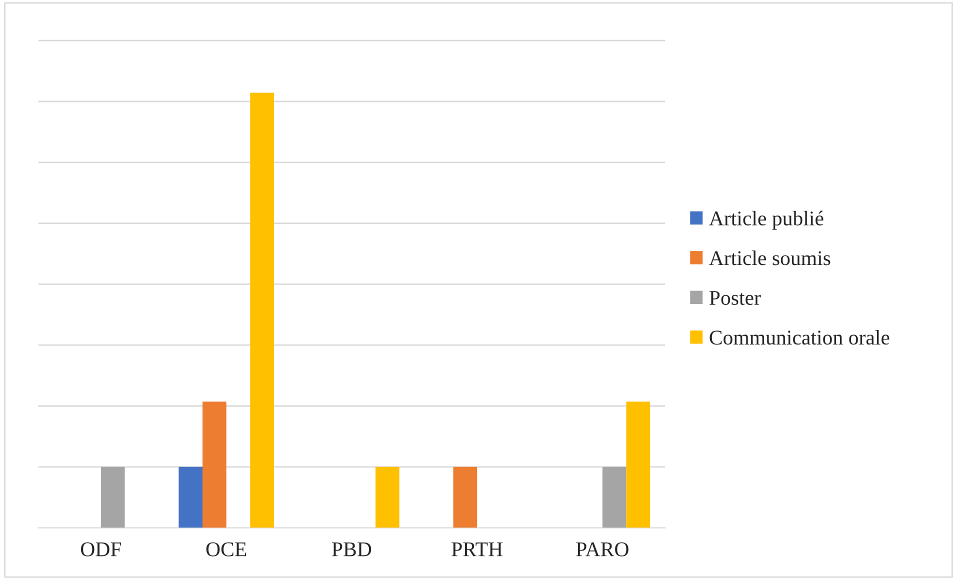 This screenshot has width=957, height=580. Describe the element at coordinates (101, 549) in the screenshot. I see `x-tick-label: ODF` at that location.